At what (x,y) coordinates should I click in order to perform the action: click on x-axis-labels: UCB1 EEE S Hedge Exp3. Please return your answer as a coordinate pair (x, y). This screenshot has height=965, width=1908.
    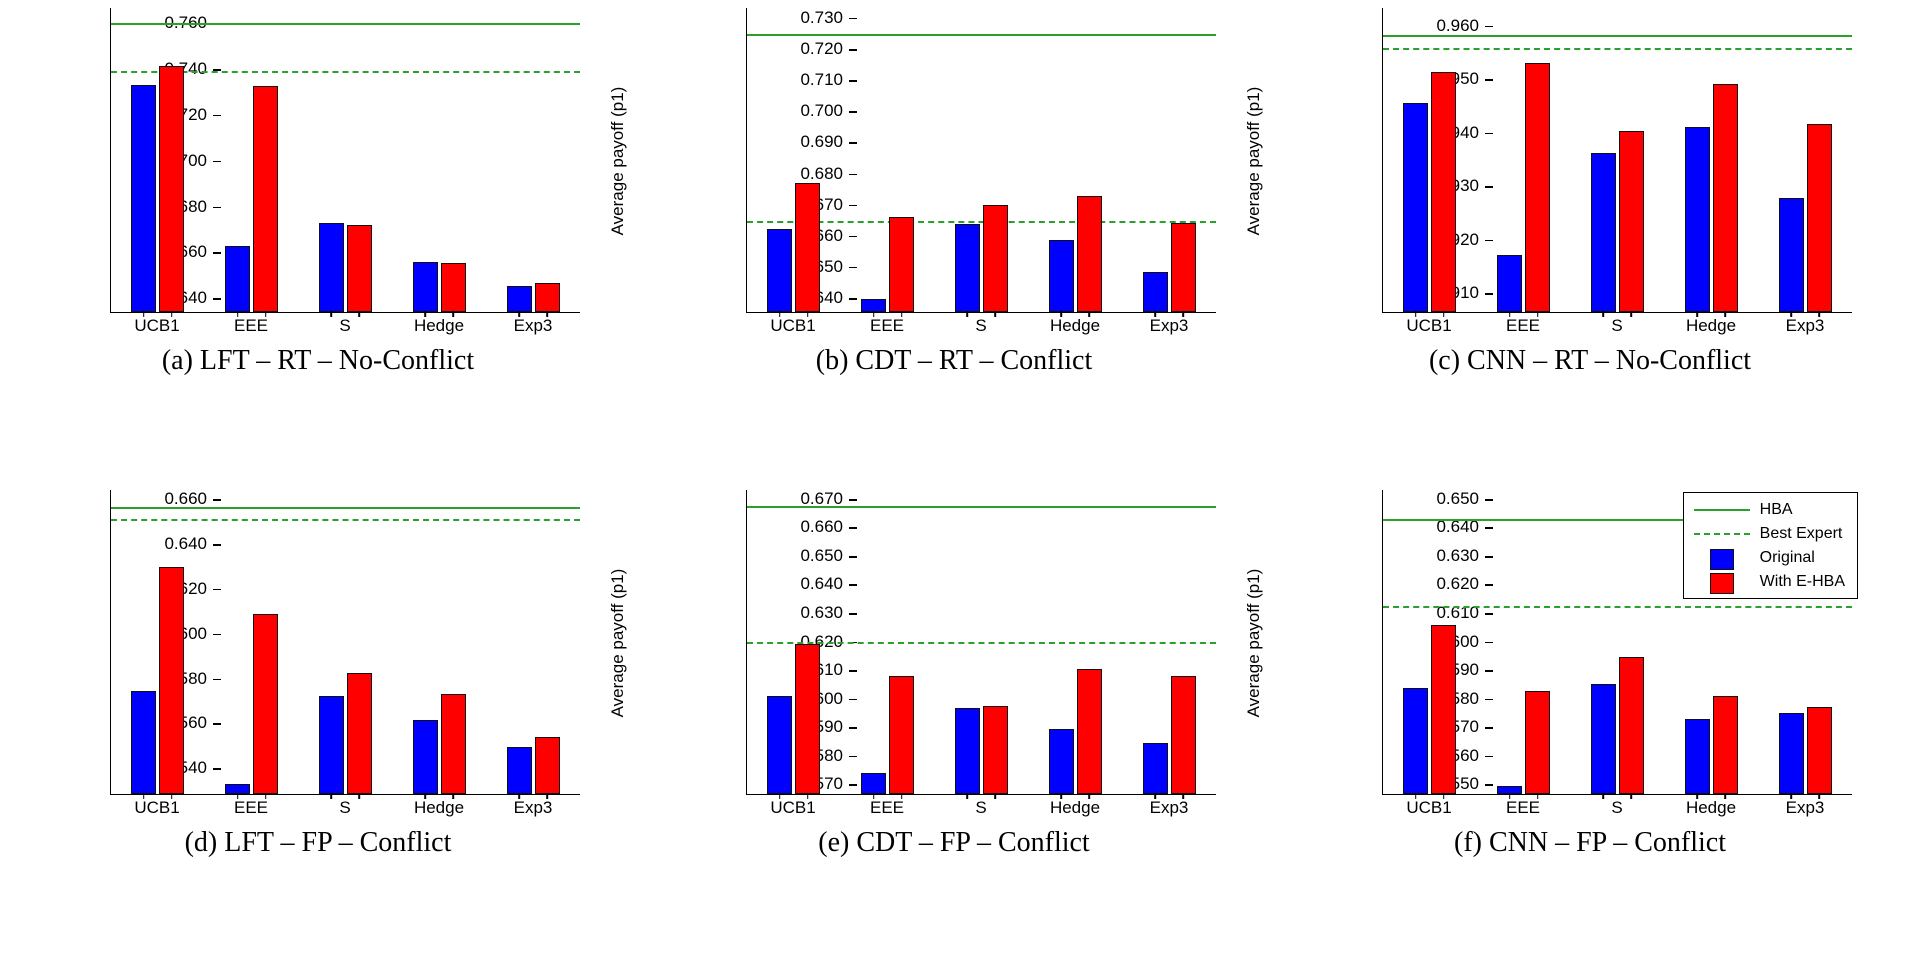
    Looking at the image, I should click on (1617, 808).